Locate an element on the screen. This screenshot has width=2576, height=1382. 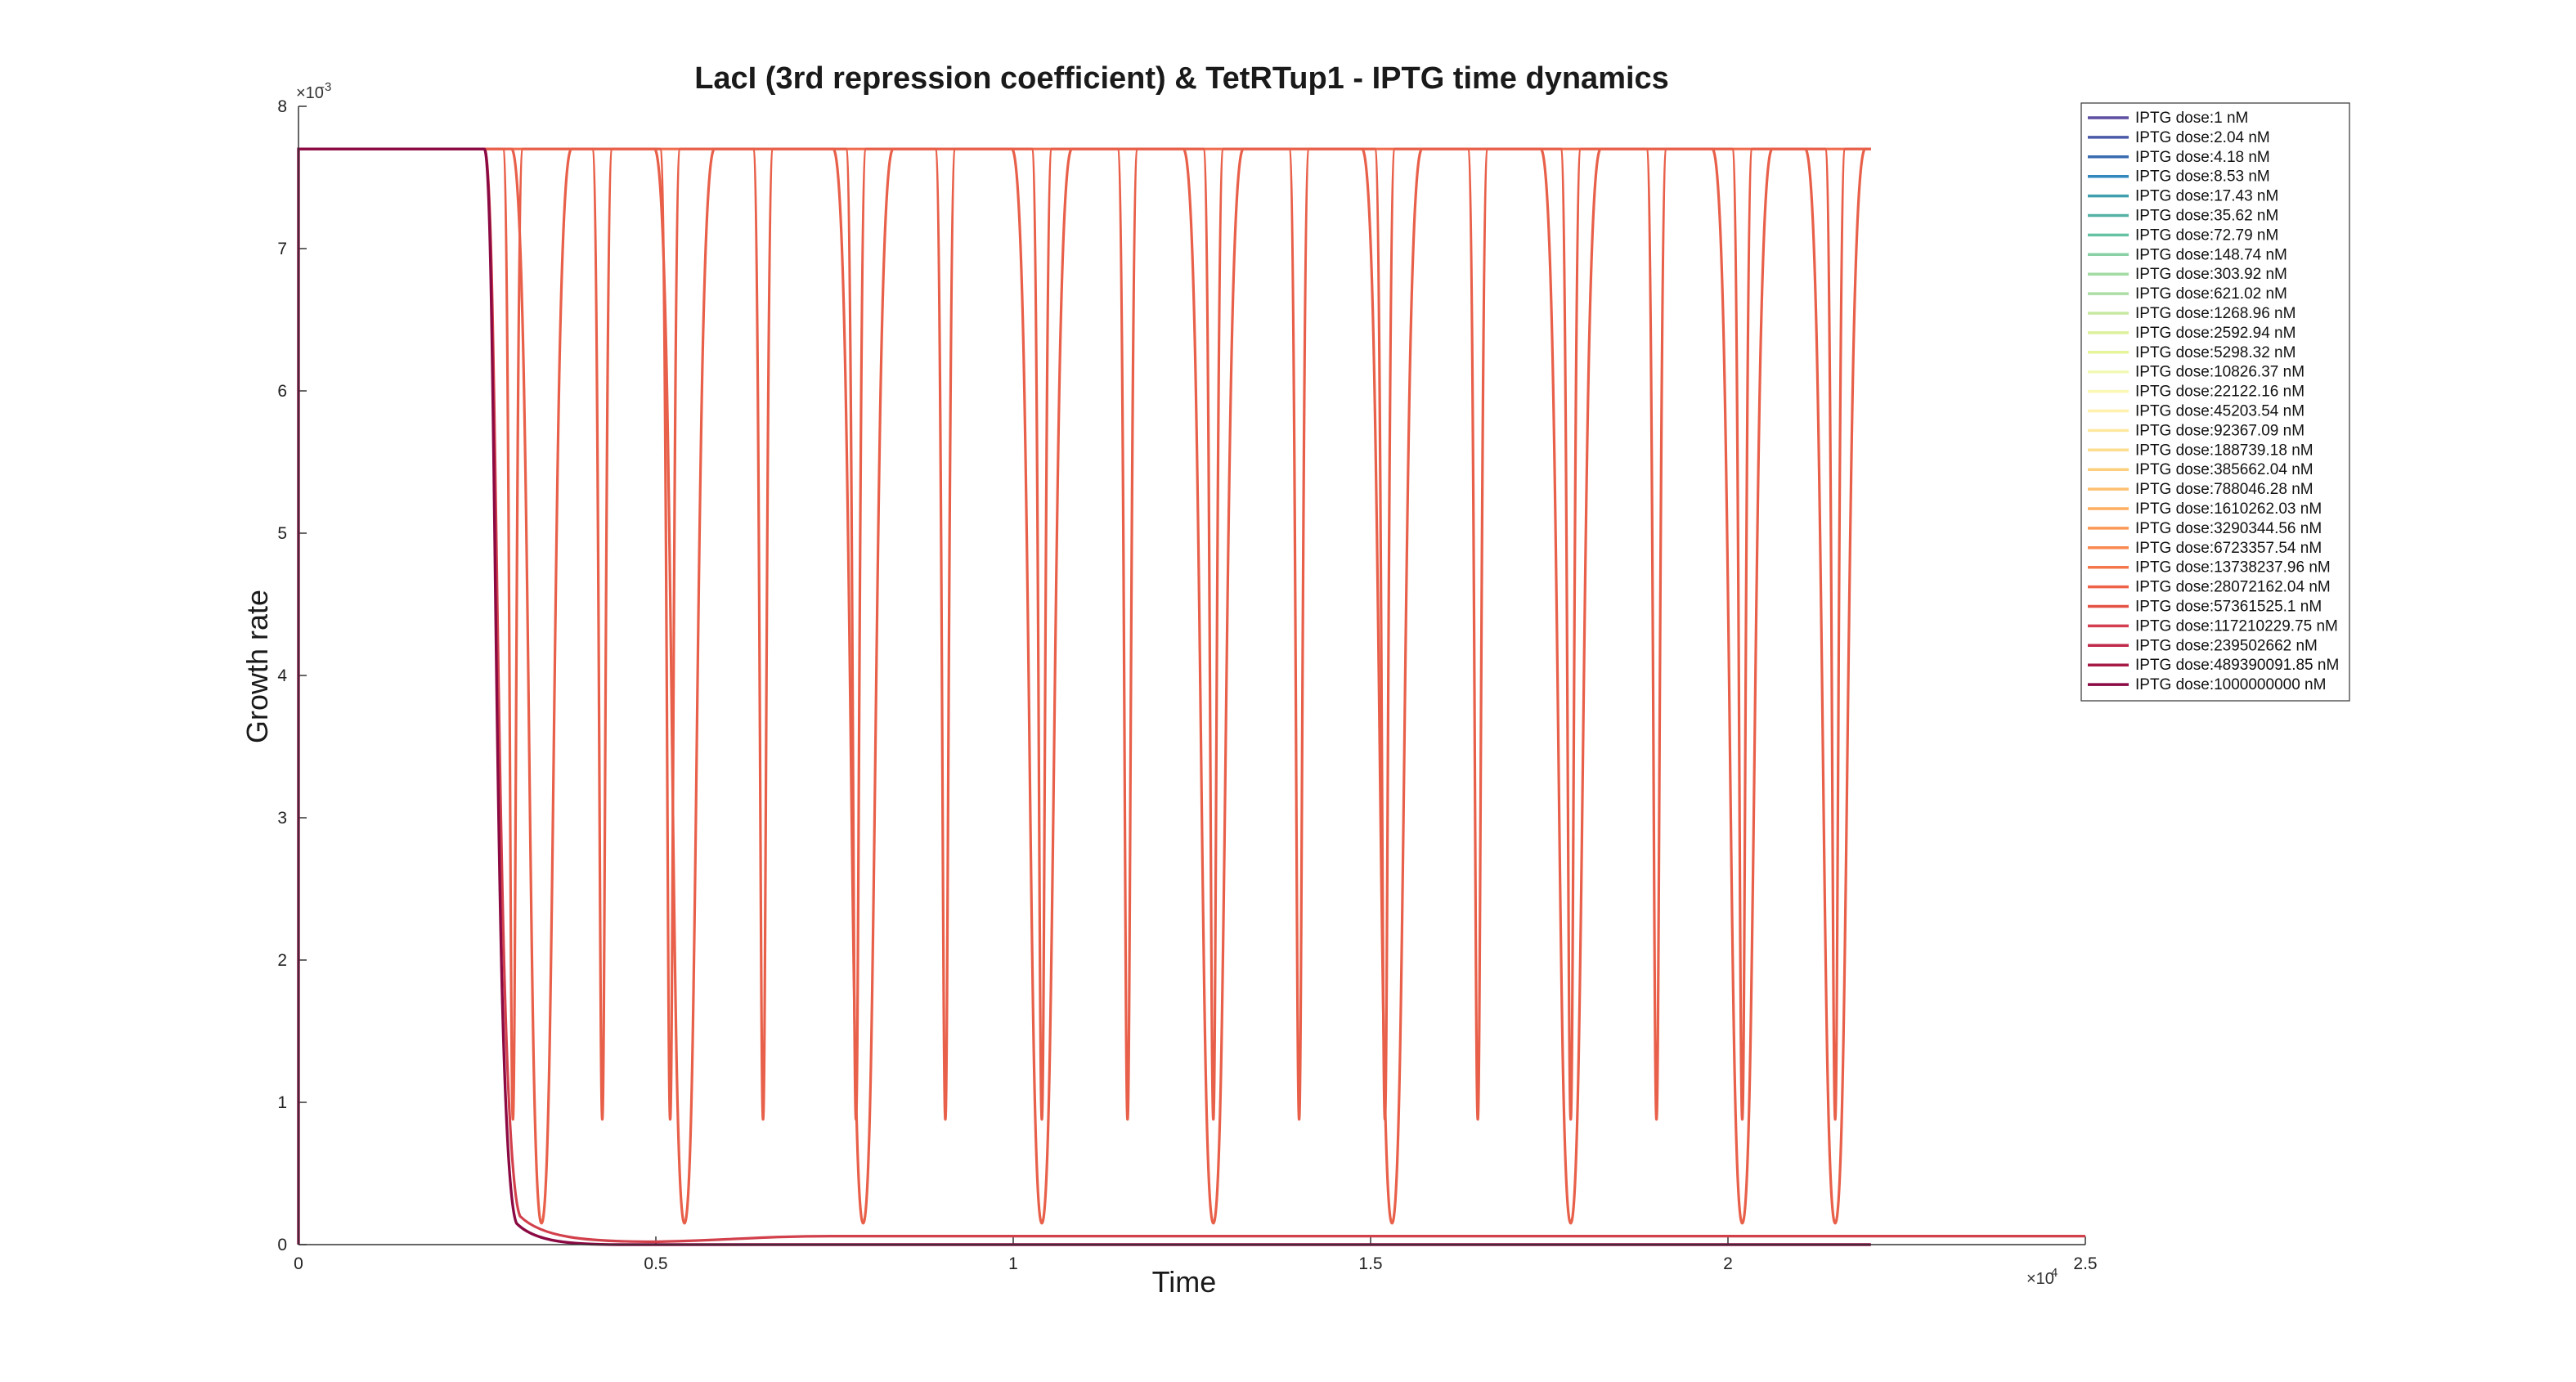
legend-entry: IPTG dose:385662.04 nM is located at coordinates (2224, 469).